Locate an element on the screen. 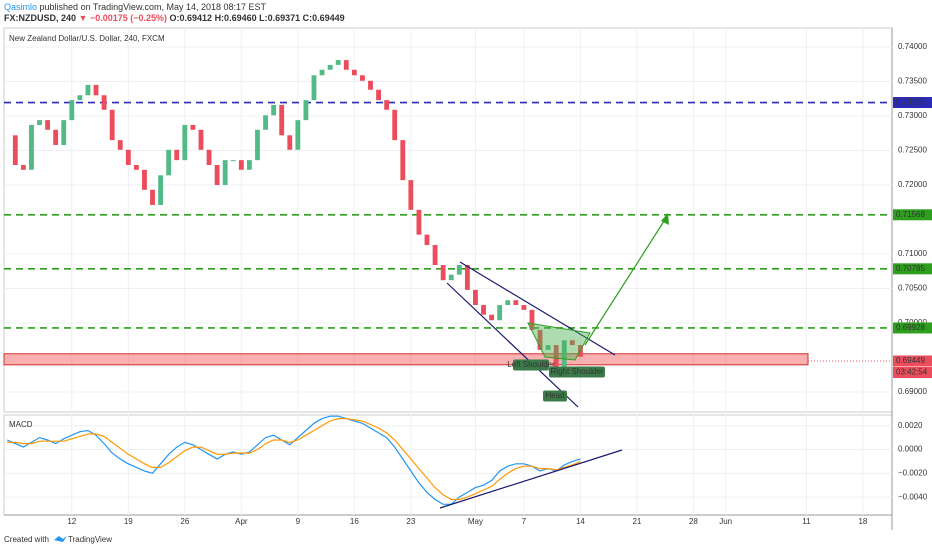  arrow-head is located at coordinates (665, 219).